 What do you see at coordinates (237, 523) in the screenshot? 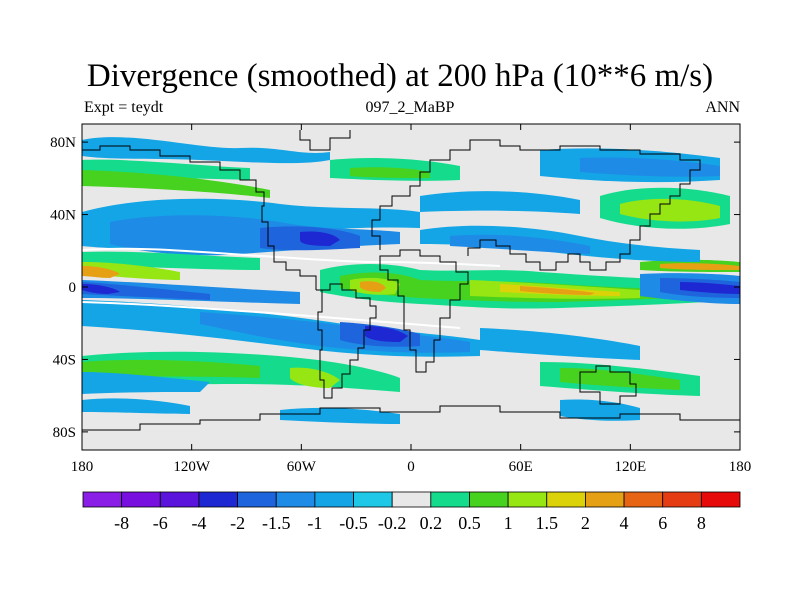
I see `colorbar-label: -2` at bounding box center [237, 523].